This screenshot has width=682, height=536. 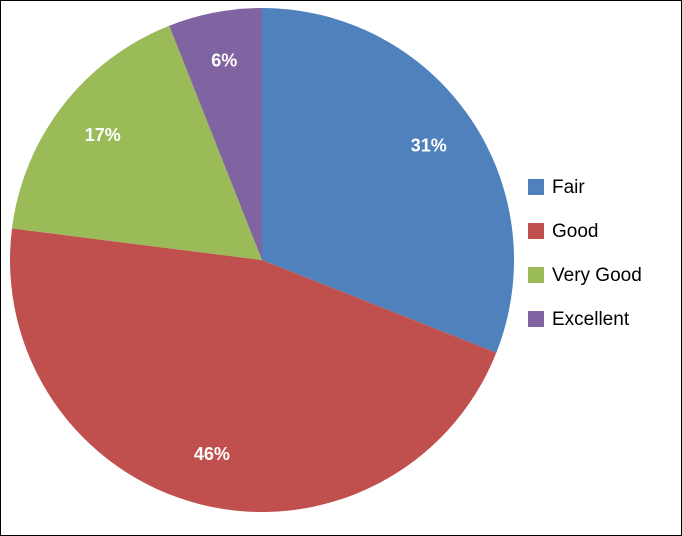 I want to click on legend-label: Excellent, so click(x=591, y=319).